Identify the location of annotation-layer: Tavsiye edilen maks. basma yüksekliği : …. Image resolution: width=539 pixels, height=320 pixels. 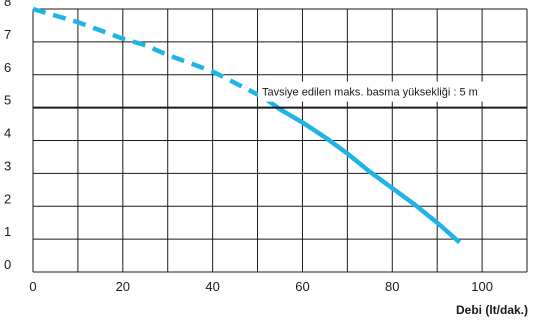
(391, 91).